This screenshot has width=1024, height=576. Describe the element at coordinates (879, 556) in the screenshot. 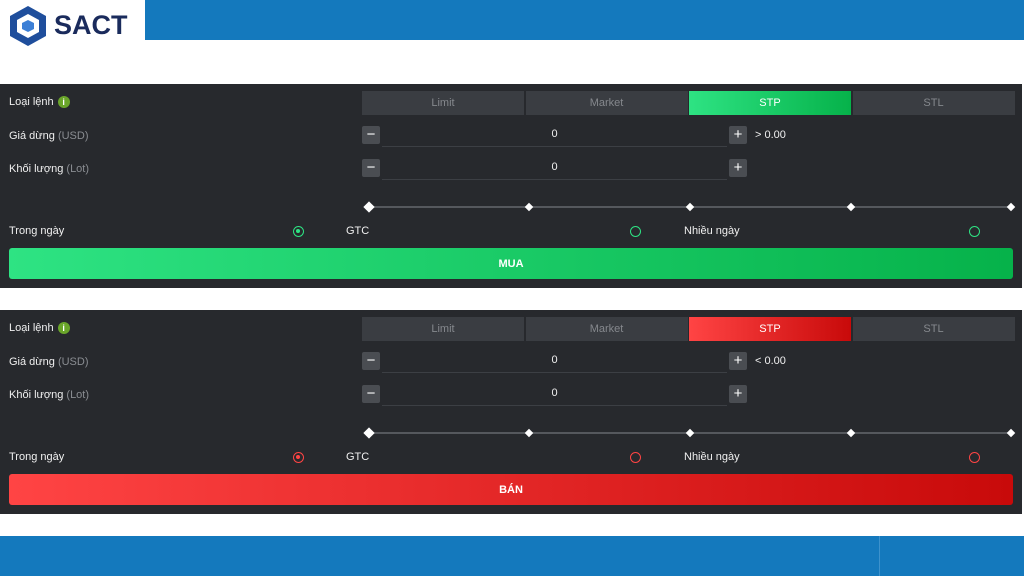

I see `divider` at that location.